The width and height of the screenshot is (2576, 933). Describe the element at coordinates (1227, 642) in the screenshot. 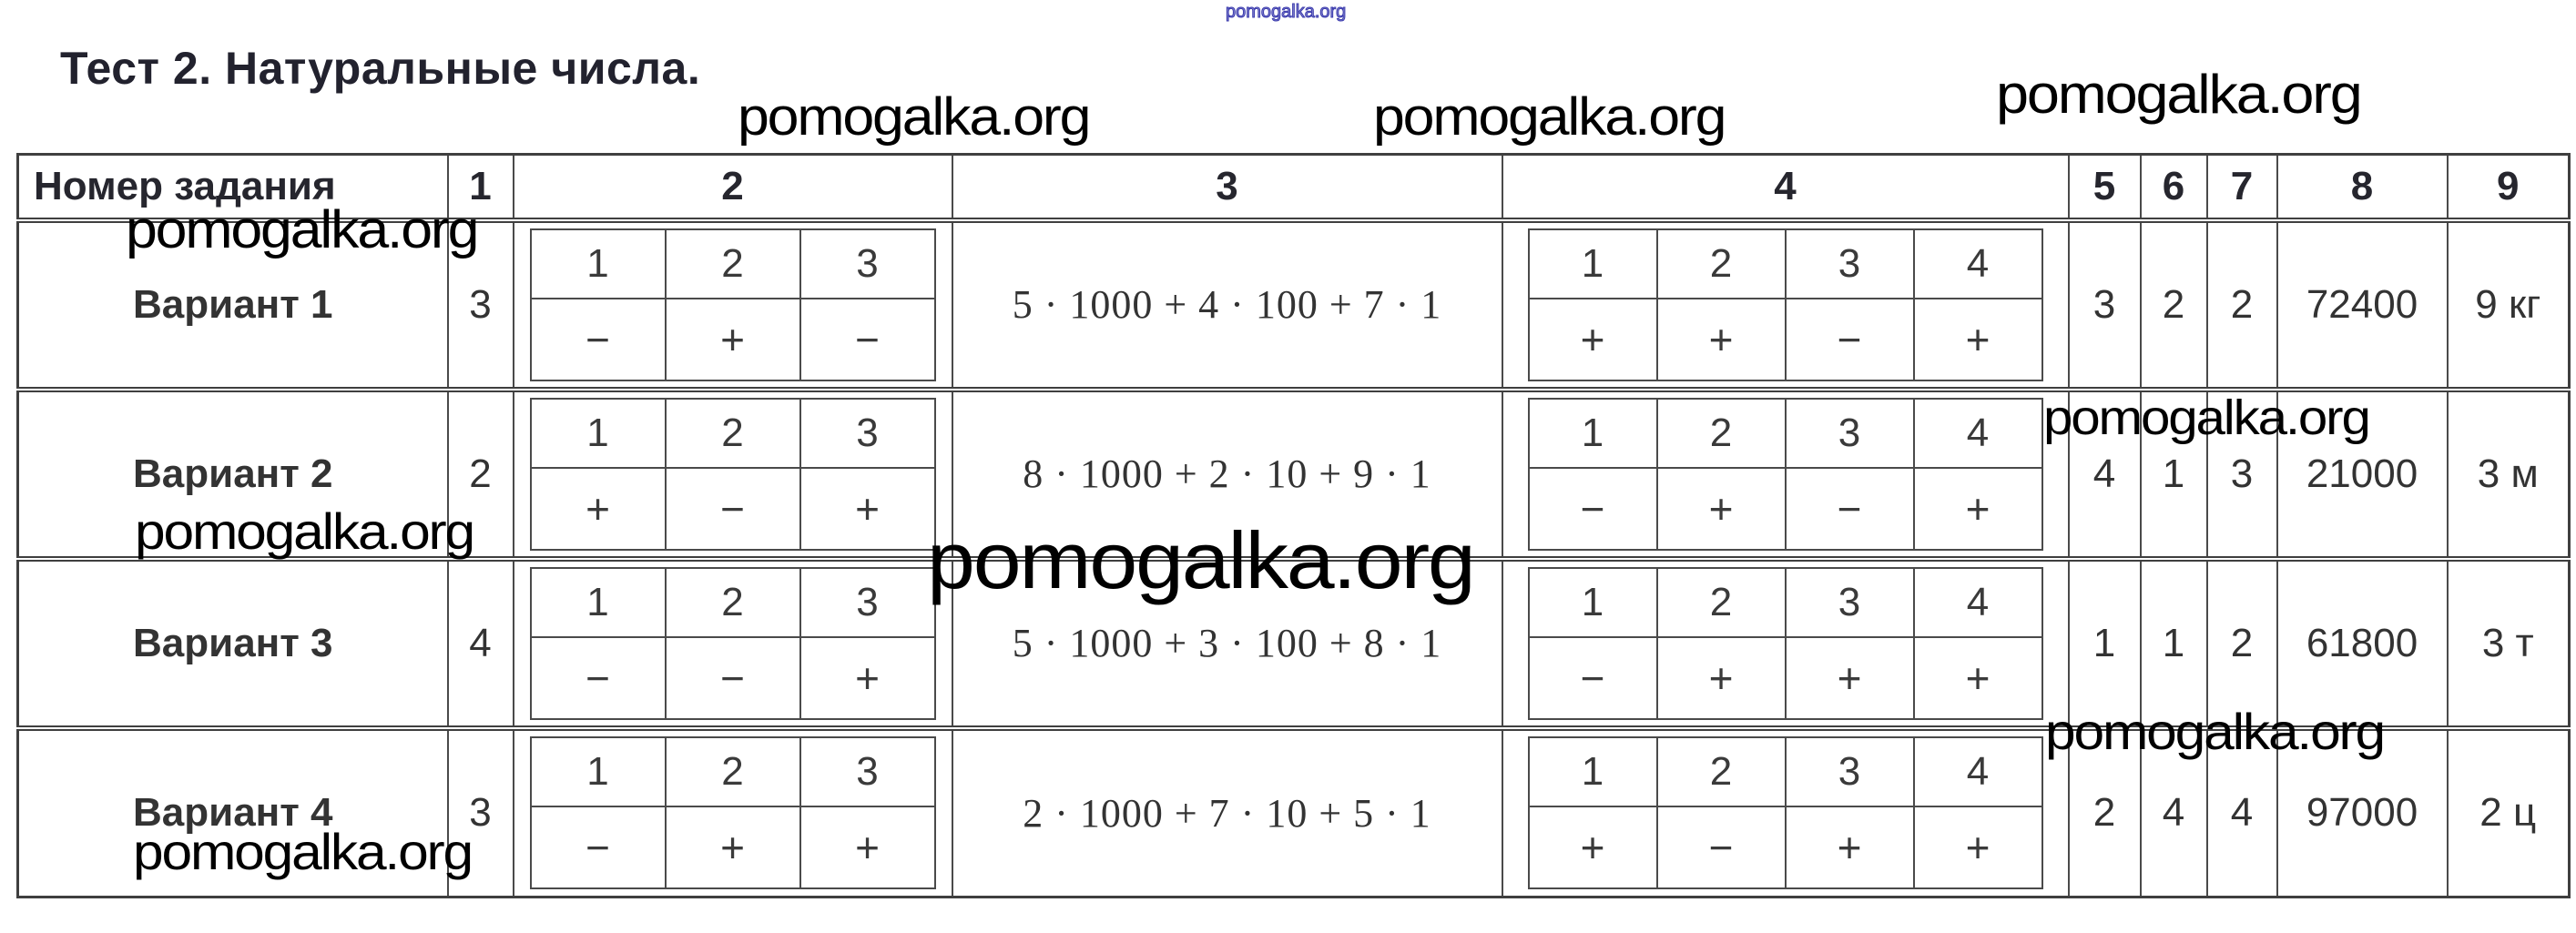

I see `task3-answer: 5 · 1000 + 3 · 100 + 8 · 1` at that location.